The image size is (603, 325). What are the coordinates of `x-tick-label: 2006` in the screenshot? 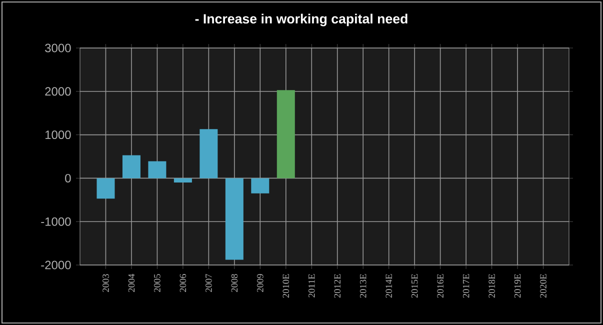 It's located at (183, 283).